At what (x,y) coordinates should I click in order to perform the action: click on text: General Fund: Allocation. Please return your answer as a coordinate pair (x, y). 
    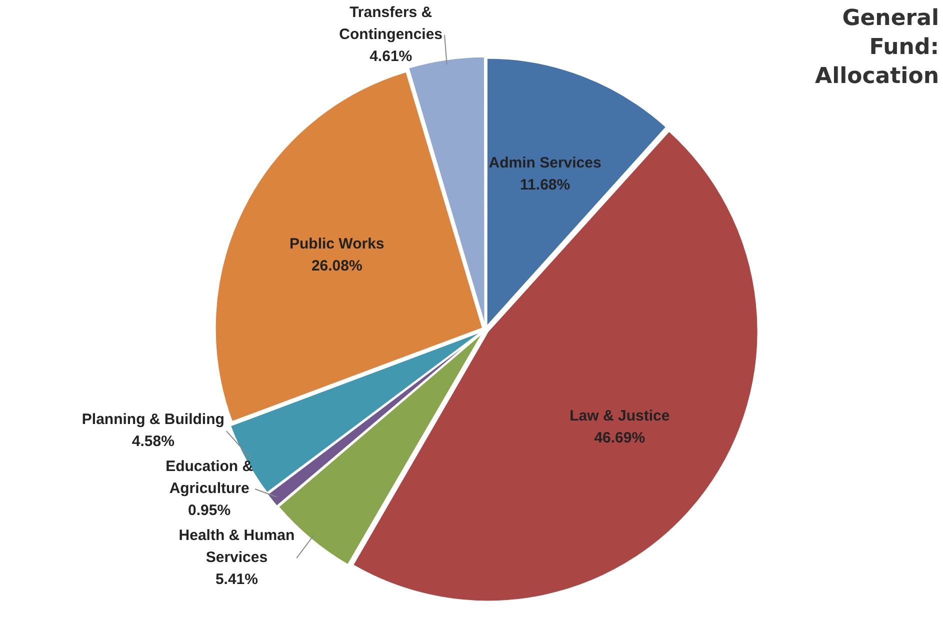
    Looking at the image, I should click on (876, 48).